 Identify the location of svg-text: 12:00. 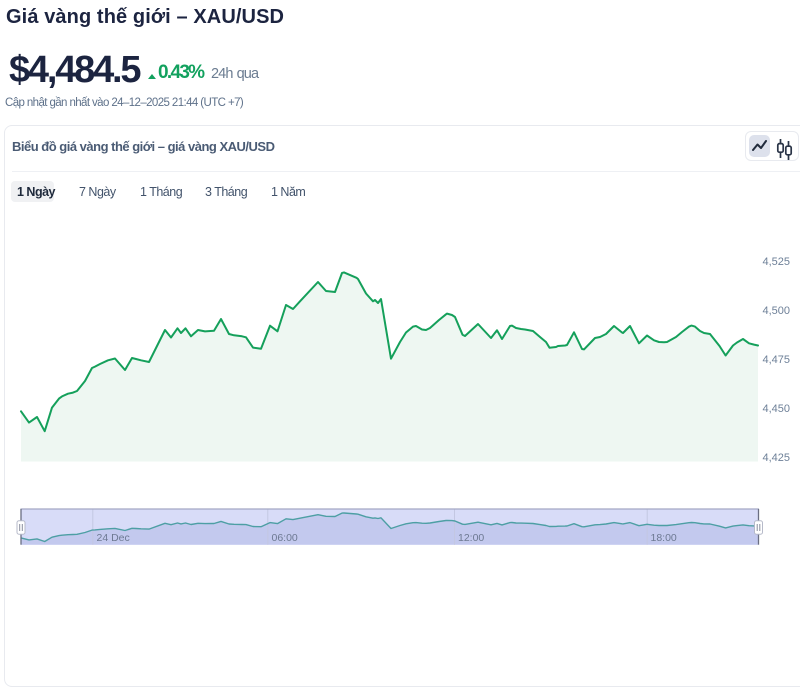
(471, 538).